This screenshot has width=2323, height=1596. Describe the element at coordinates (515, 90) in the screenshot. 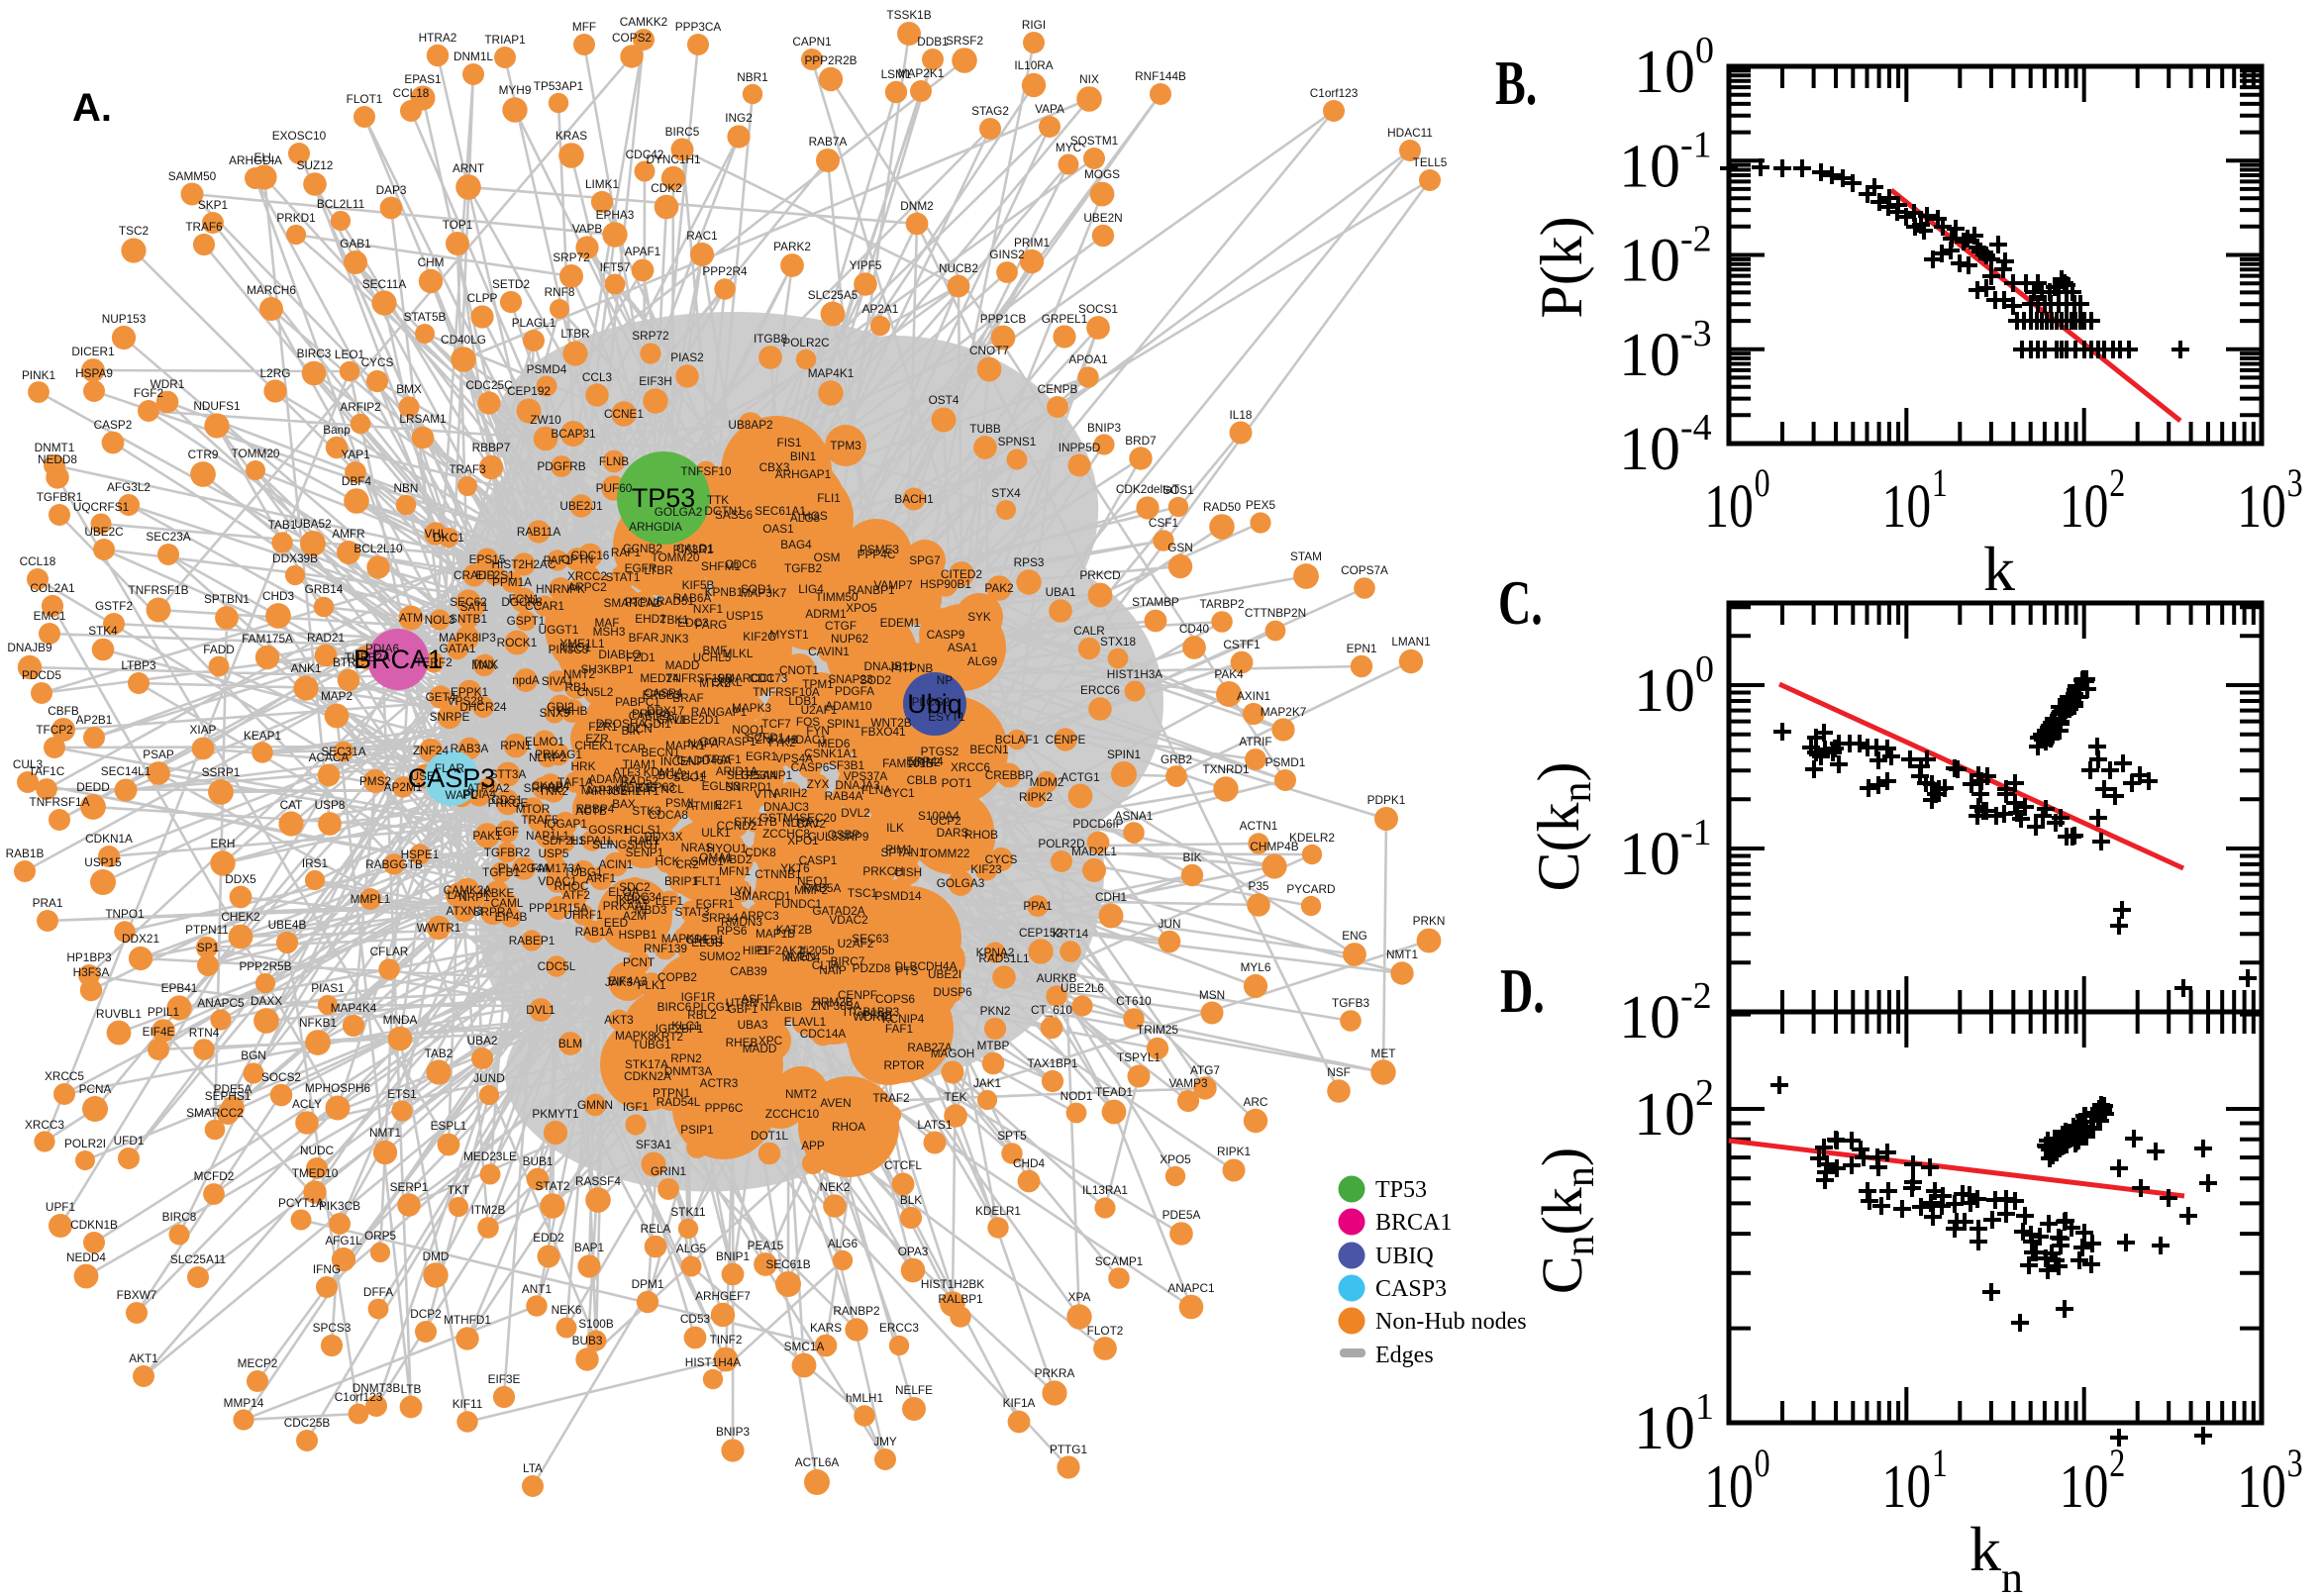

I see `svg-text: MYH9` at that location.